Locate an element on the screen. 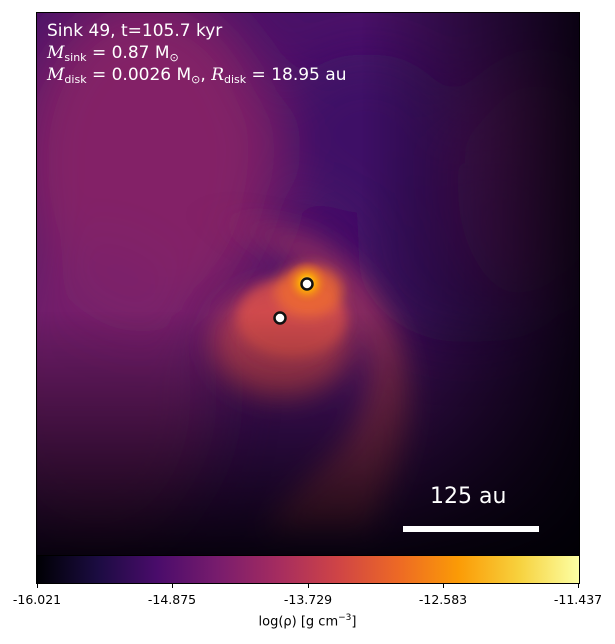  disk-properties-label: Mdisk = 0.0026 M⊙, Rdisk = 18.95 au is located at coordinates (197, 75).